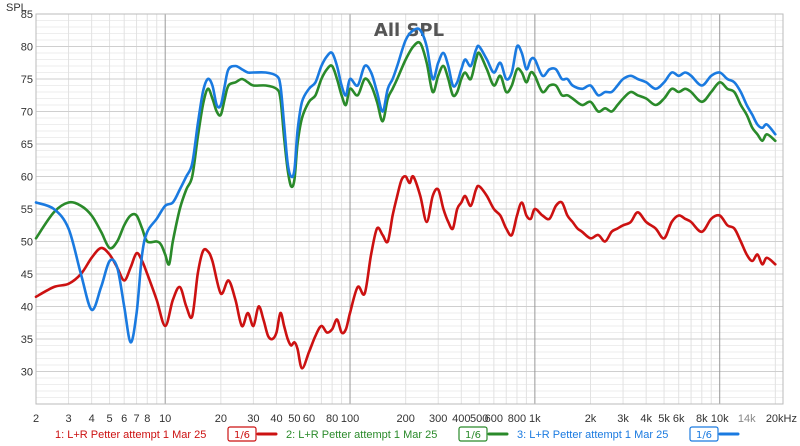 This screenshot has width=800, height=446. I want to click on x-tick-label: 80, so click(332, 419).